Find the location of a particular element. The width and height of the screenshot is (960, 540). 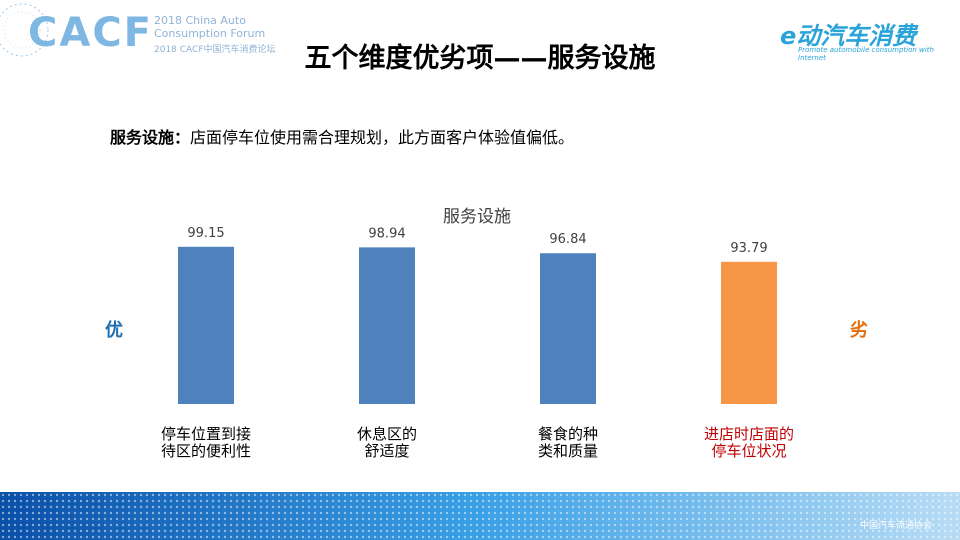

page-title: 五个维度优劣项——服务设施 is located at coordinates (480, 58).